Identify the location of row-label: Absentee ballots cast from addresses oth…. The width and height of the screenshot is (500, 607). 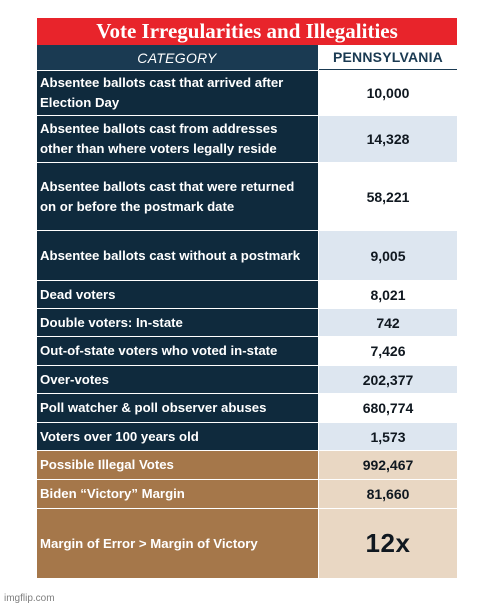
(178, 139).